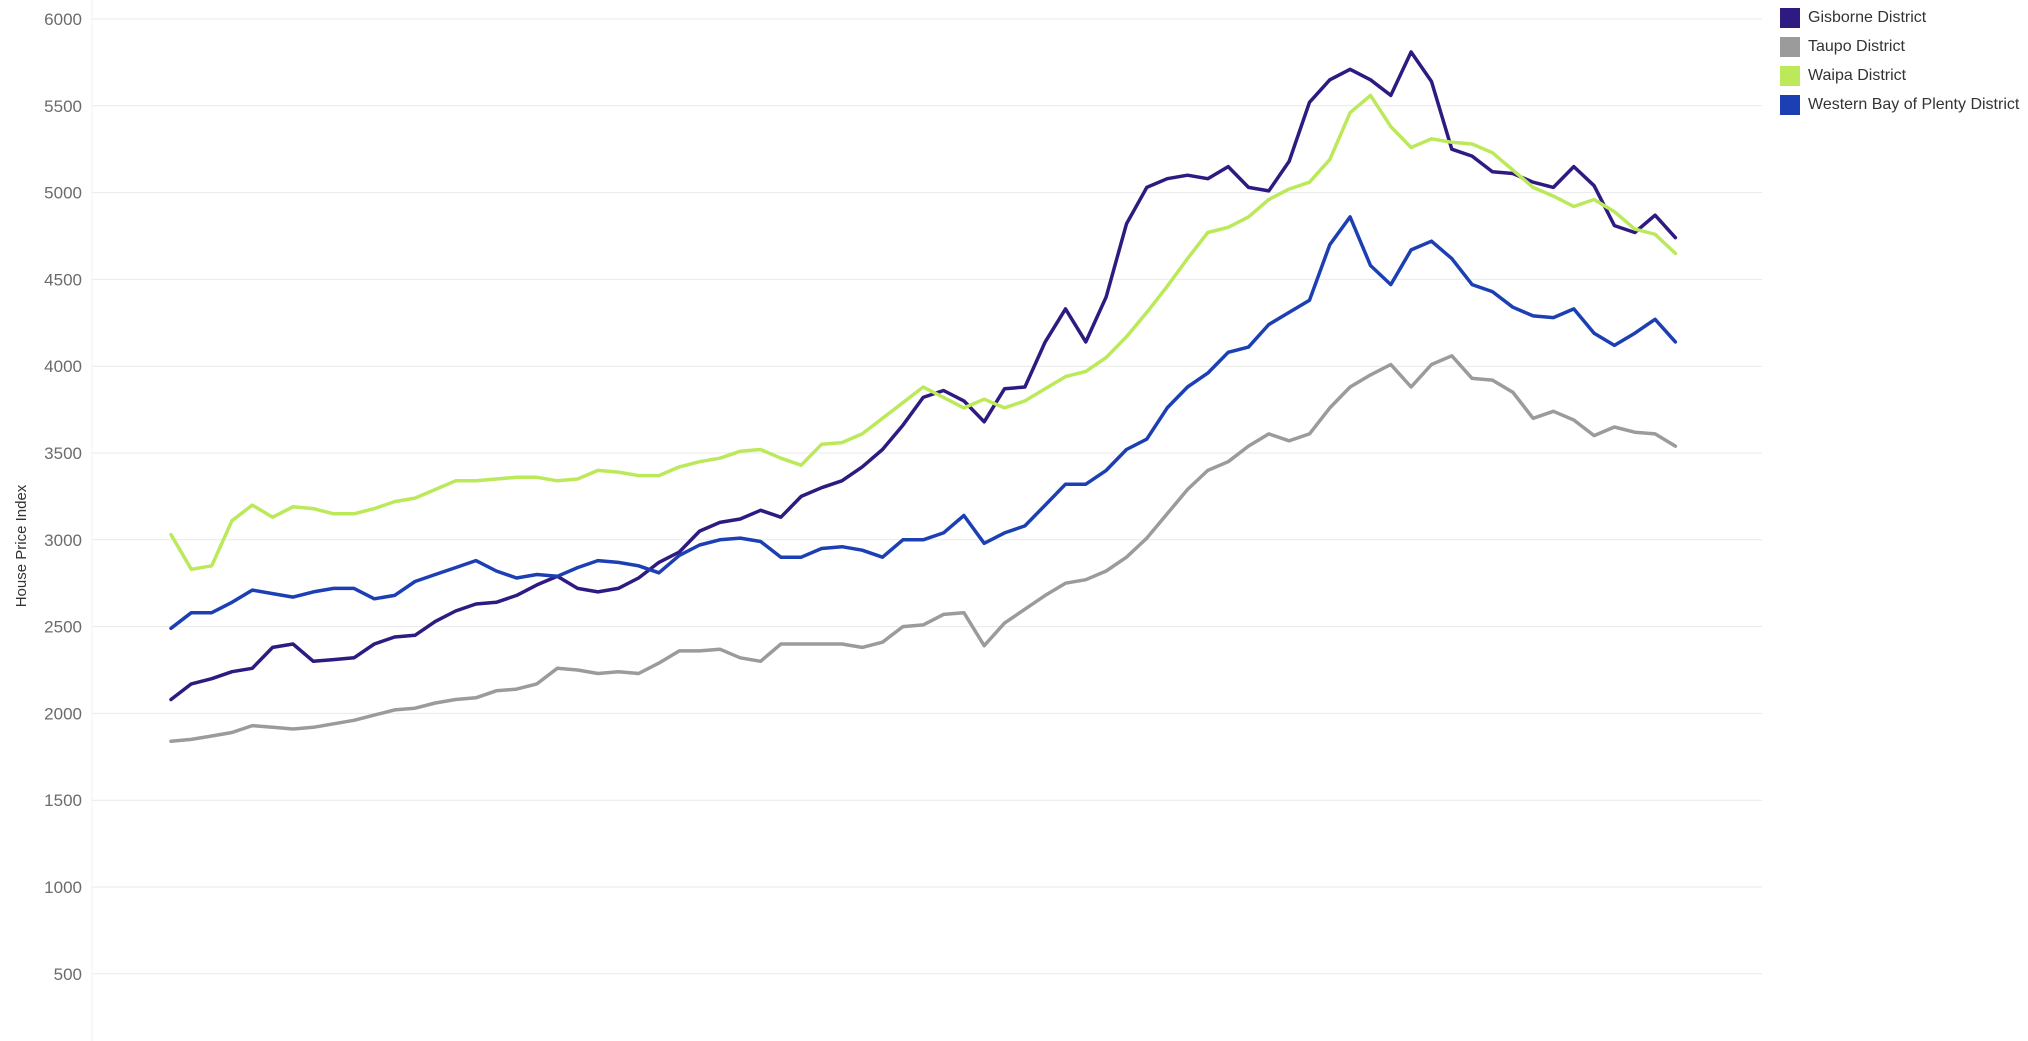 The image size is (2028, 1041). Describe the element at coordinates (63, 106) in the screenshot. I see `y-tick-label: 5500` at that location.